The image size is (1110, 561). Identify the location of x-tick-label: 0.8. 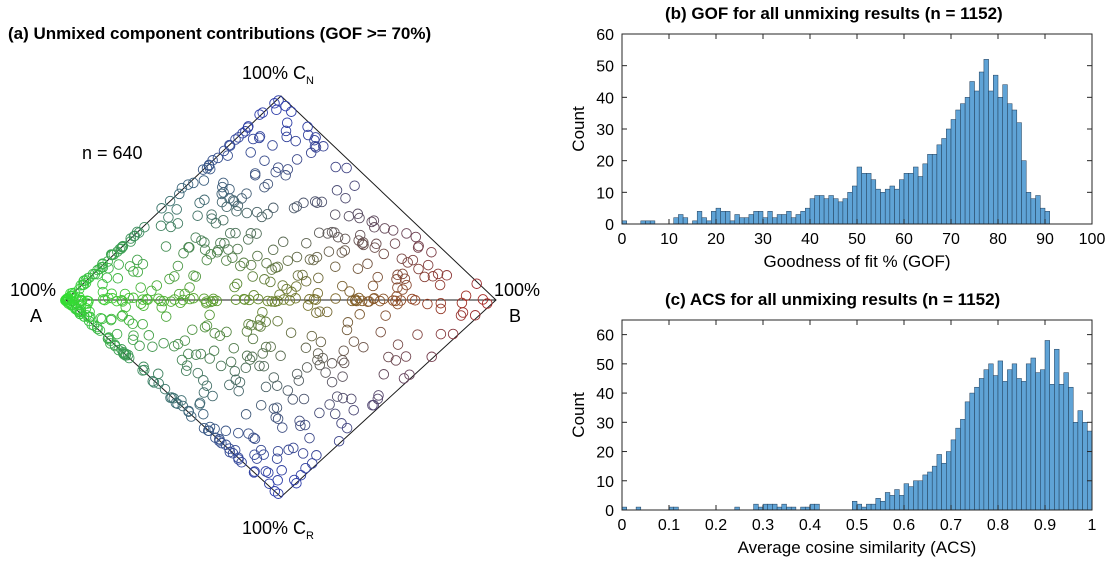
(998, 525).